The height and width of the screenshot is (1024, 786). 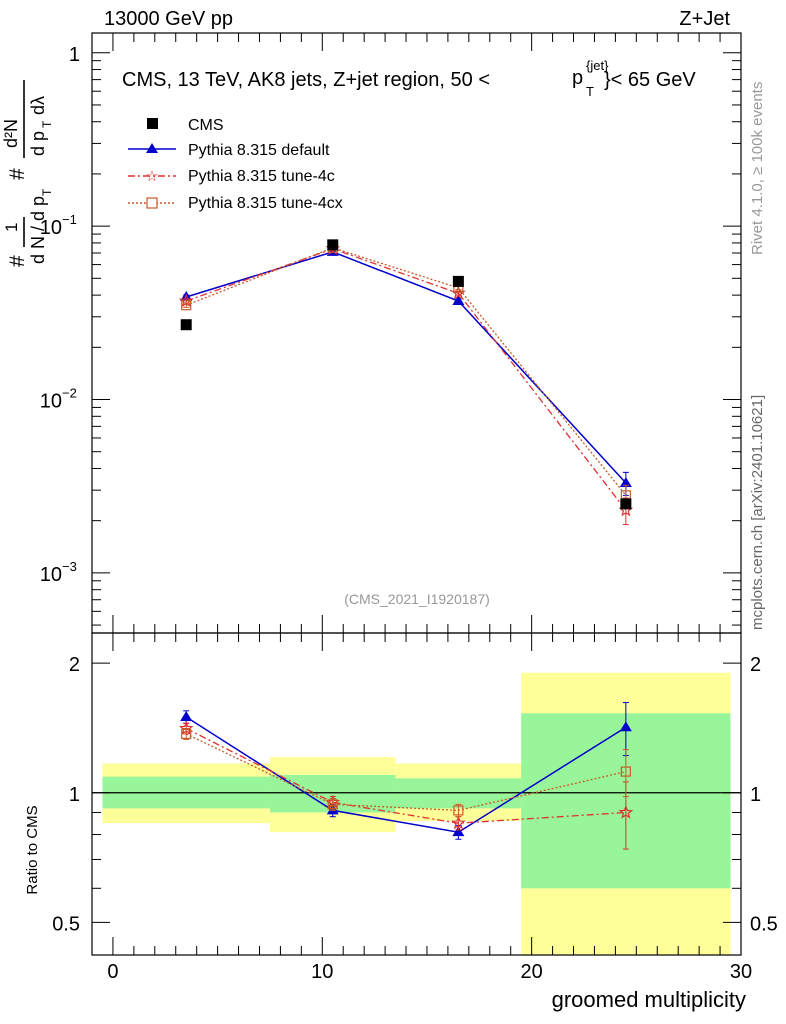 I want to click on svg-text: d N / d p, so click(x=38, y=230).